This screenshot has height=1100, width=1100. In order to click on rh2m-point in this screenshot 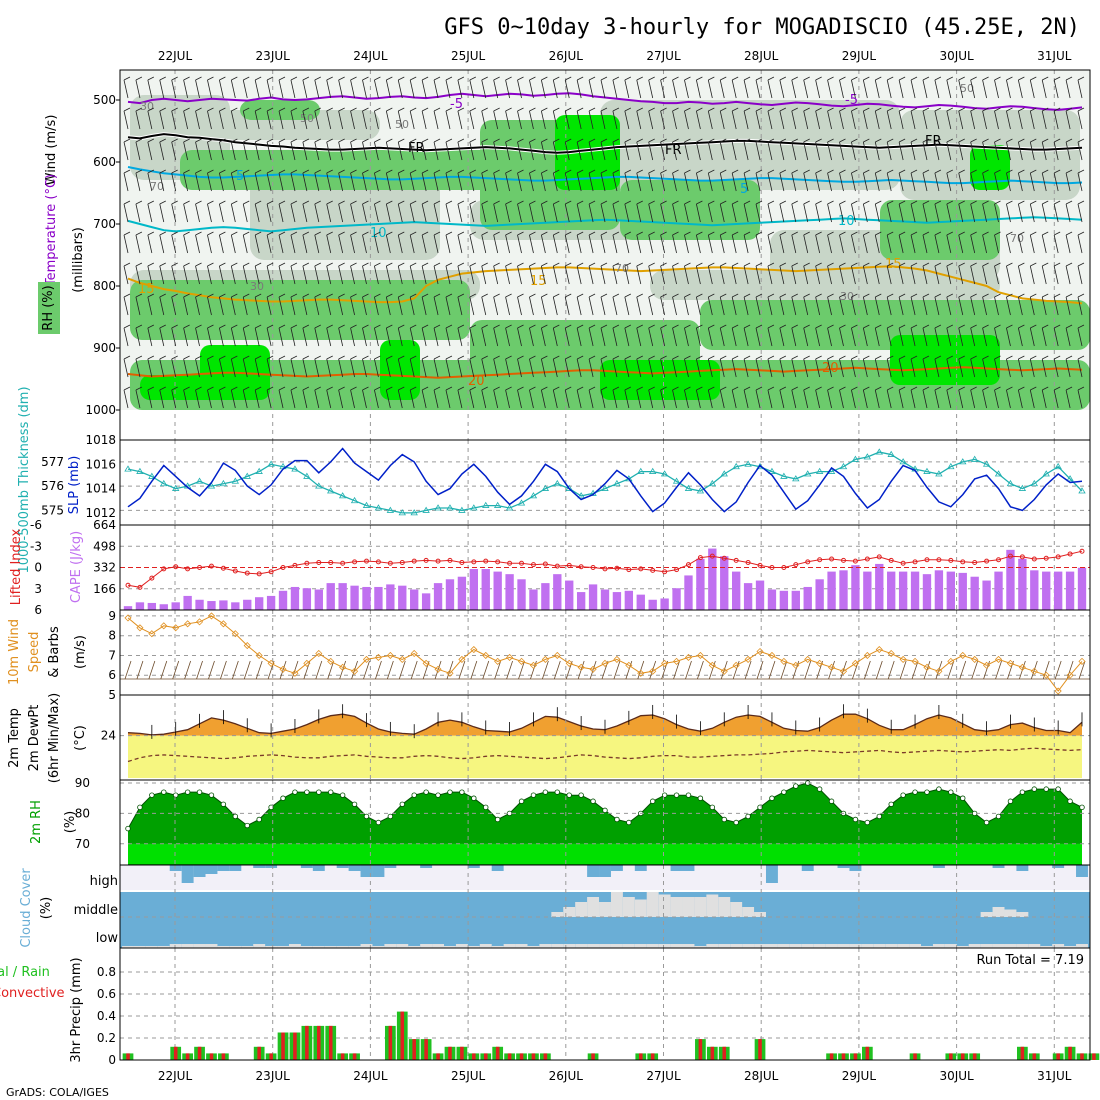, I will do `click(1010, 801)`.